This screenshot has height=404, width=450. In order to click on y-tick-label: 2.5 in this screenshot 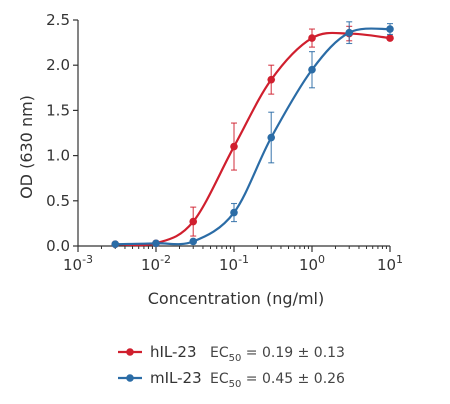, I will do `click(58, 20)`.